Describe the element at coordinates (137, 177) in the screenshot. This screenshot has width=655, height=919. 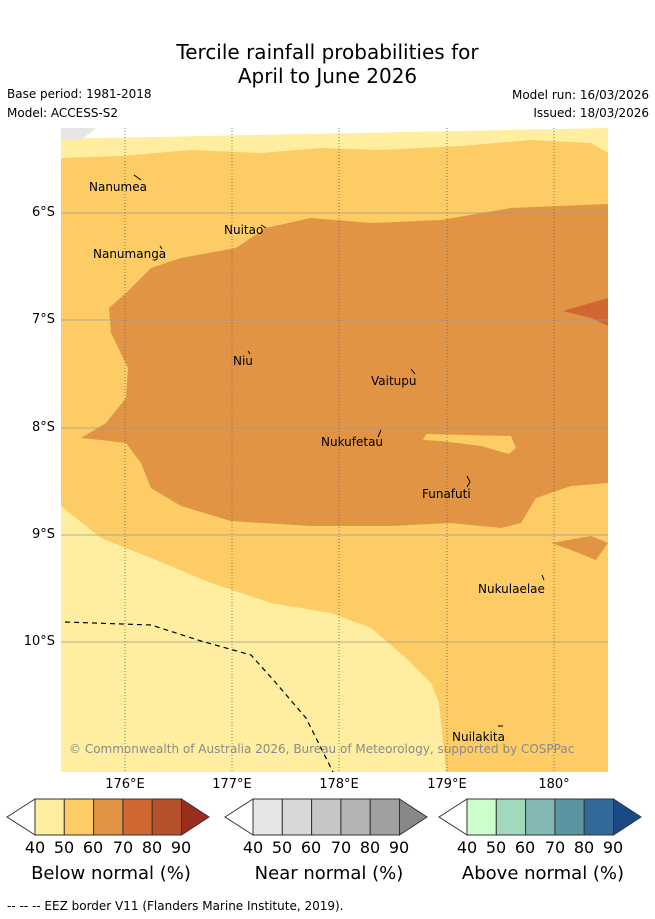
I see `island-nanumea-shape` at that location.